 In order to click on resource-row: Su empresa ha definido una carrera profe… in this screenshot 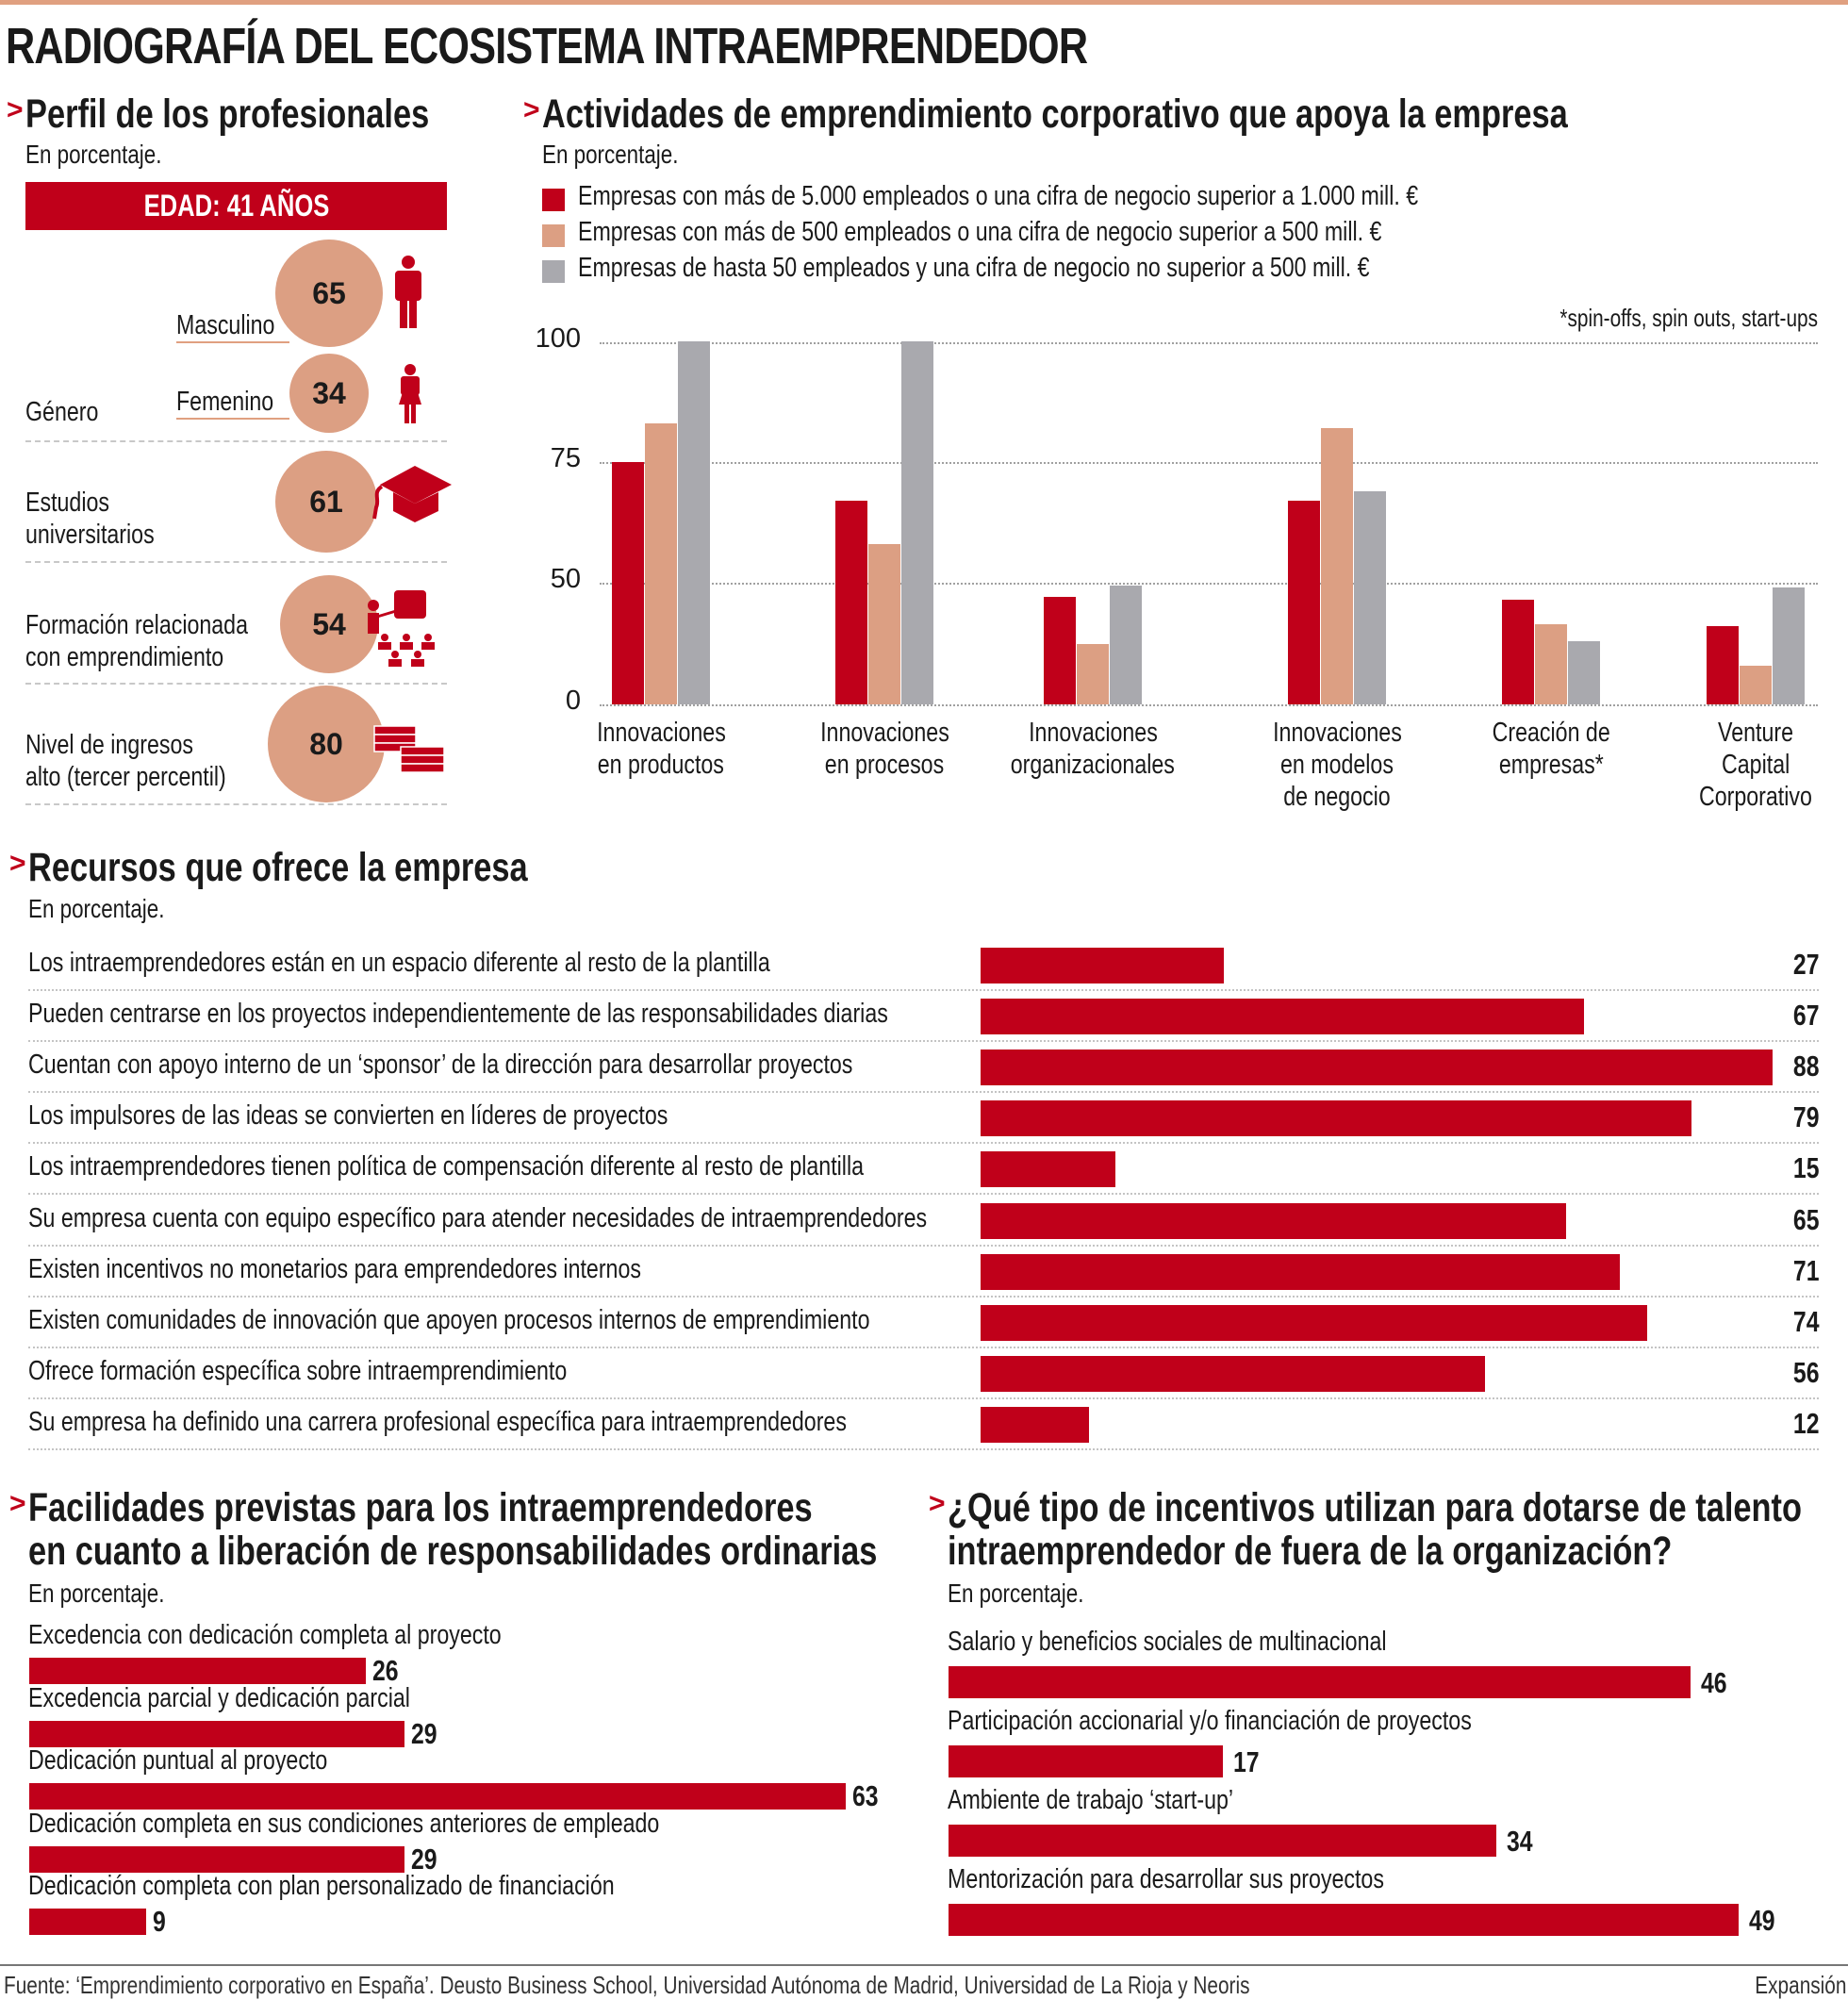, I will do `click(923, 1424)`.